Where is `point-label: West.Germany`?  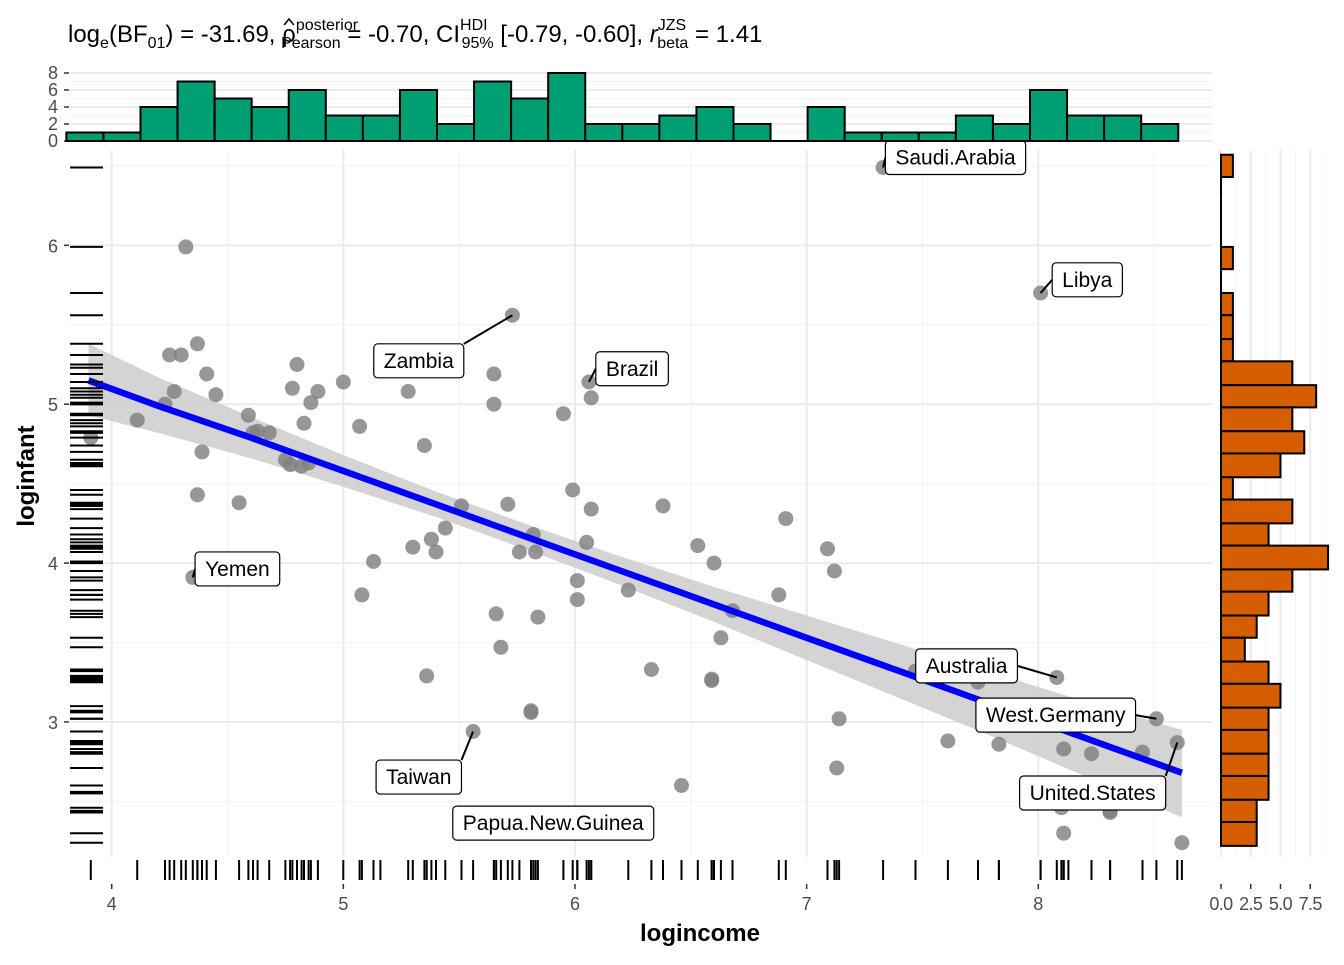 point-label: West.Germany is located at coordinates (1066, 715).